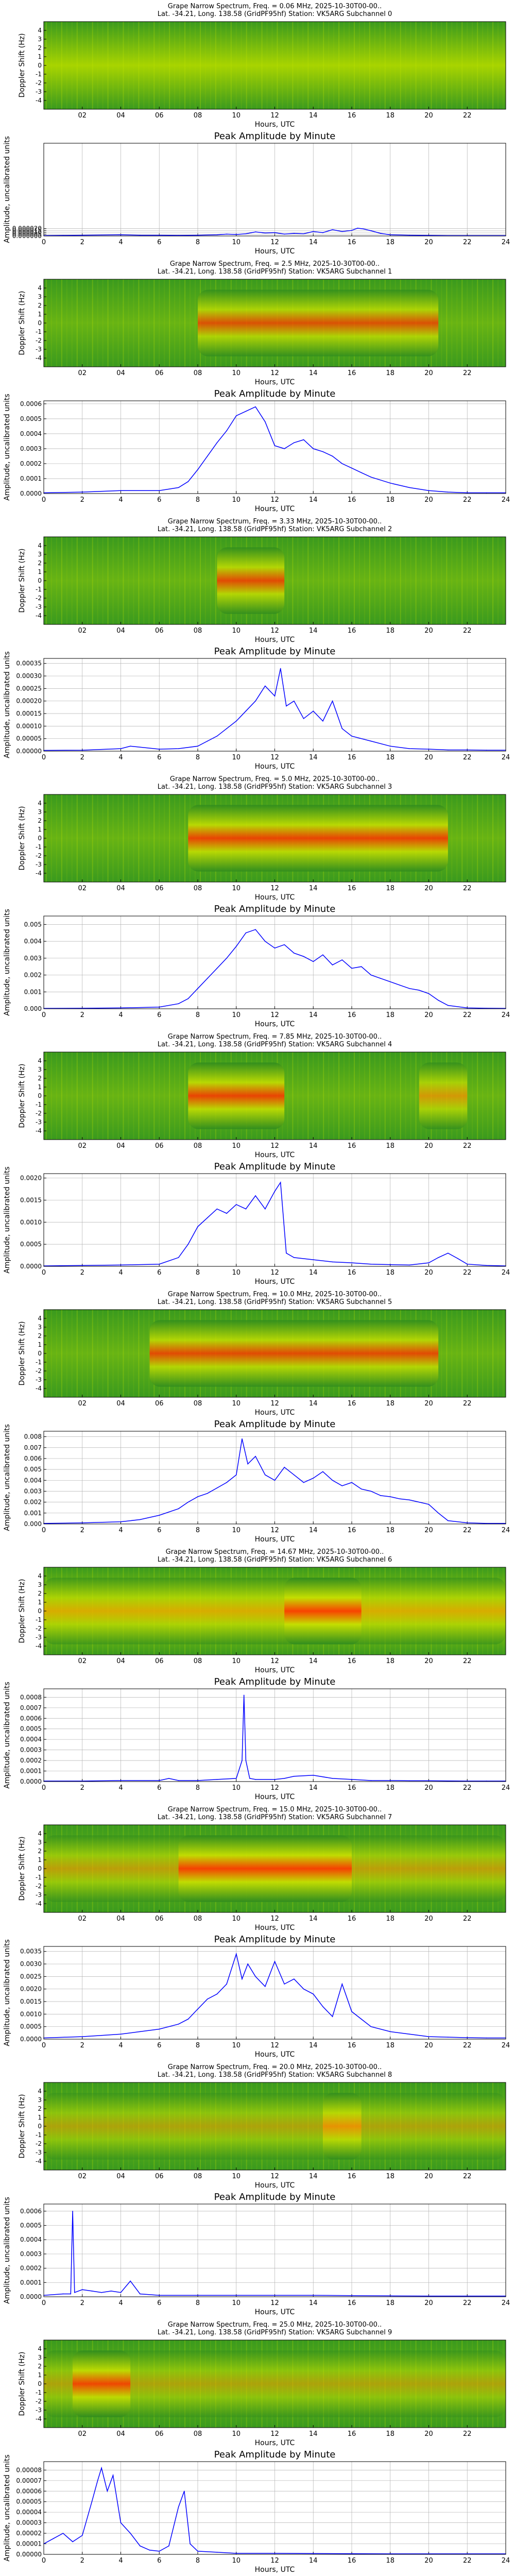  I want to click on x-tick-label: 8, so click(198, 1273).